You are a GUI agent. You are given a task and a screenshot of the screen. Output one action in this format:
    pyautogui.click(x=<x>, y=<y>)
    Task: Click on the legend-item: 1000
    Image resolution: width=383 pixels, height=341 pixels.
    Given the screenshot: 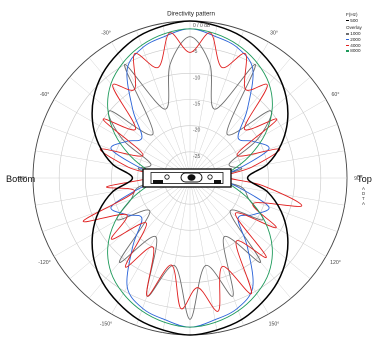 What is the action you would take?
    pyautogui.click(x=364, y=34)
    